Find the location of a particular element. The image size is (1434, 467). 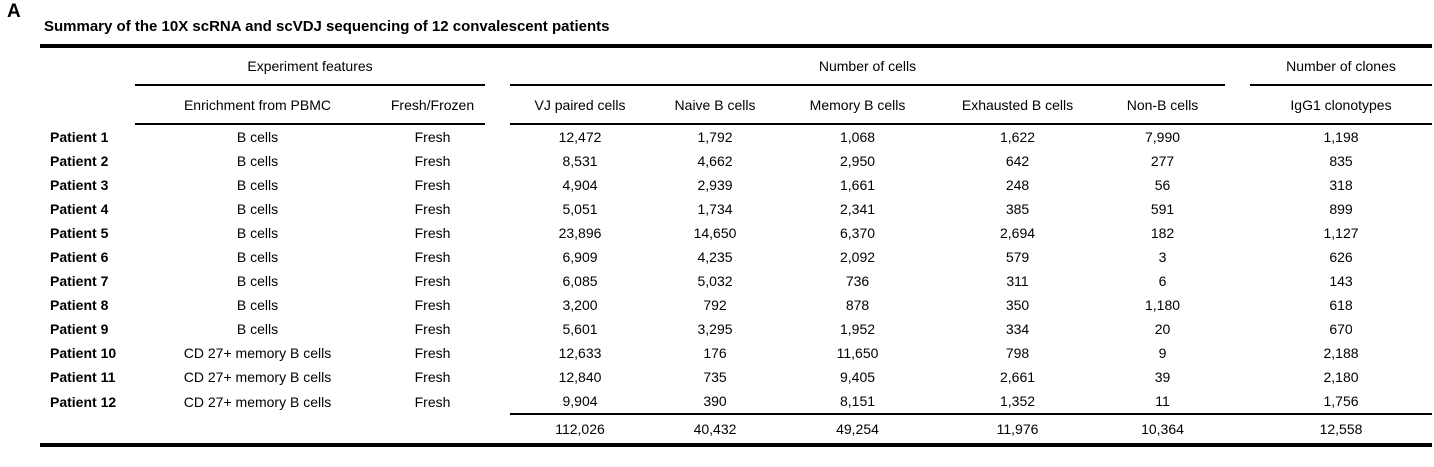

cell-vj-paired: 5,051 is located at coordinates (580, 209).